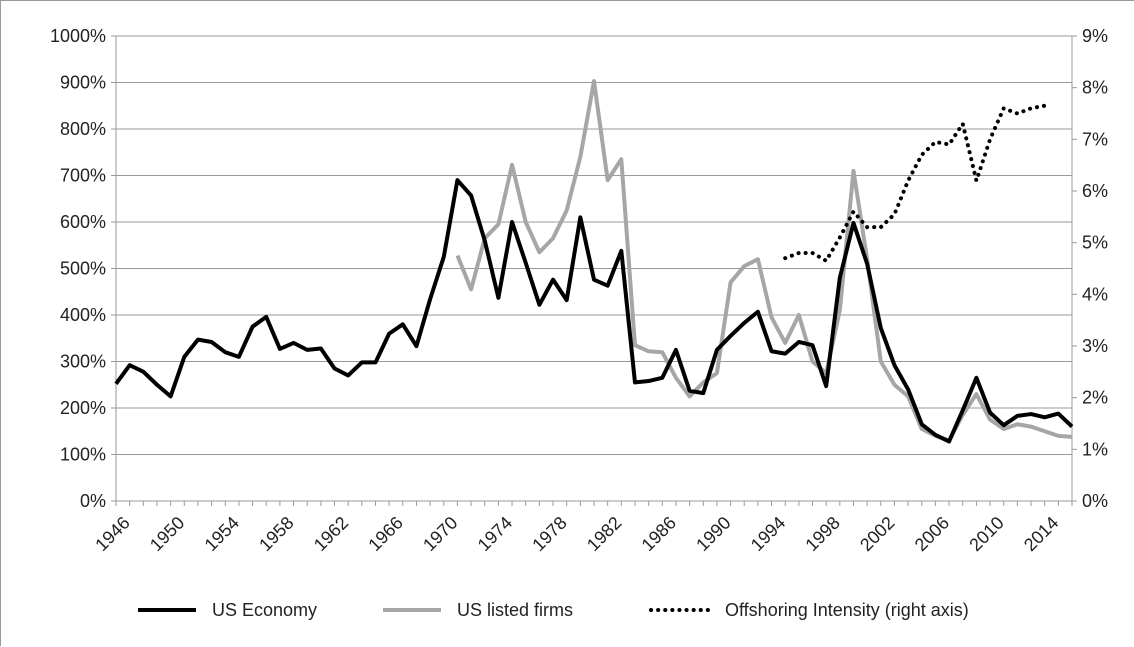  I want to click on x-tick-label: 2002, so click(877, 534).